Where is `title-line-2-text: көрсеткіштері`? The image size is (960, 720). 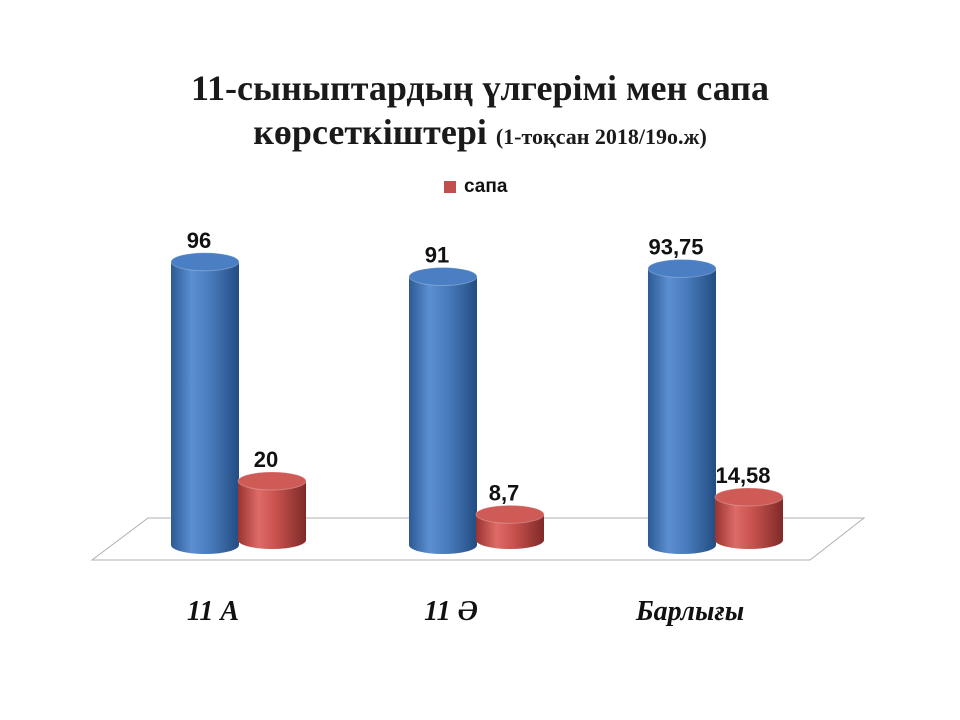
title-line-2-text: көрсеткіштері is located at coordinates (370, 132).